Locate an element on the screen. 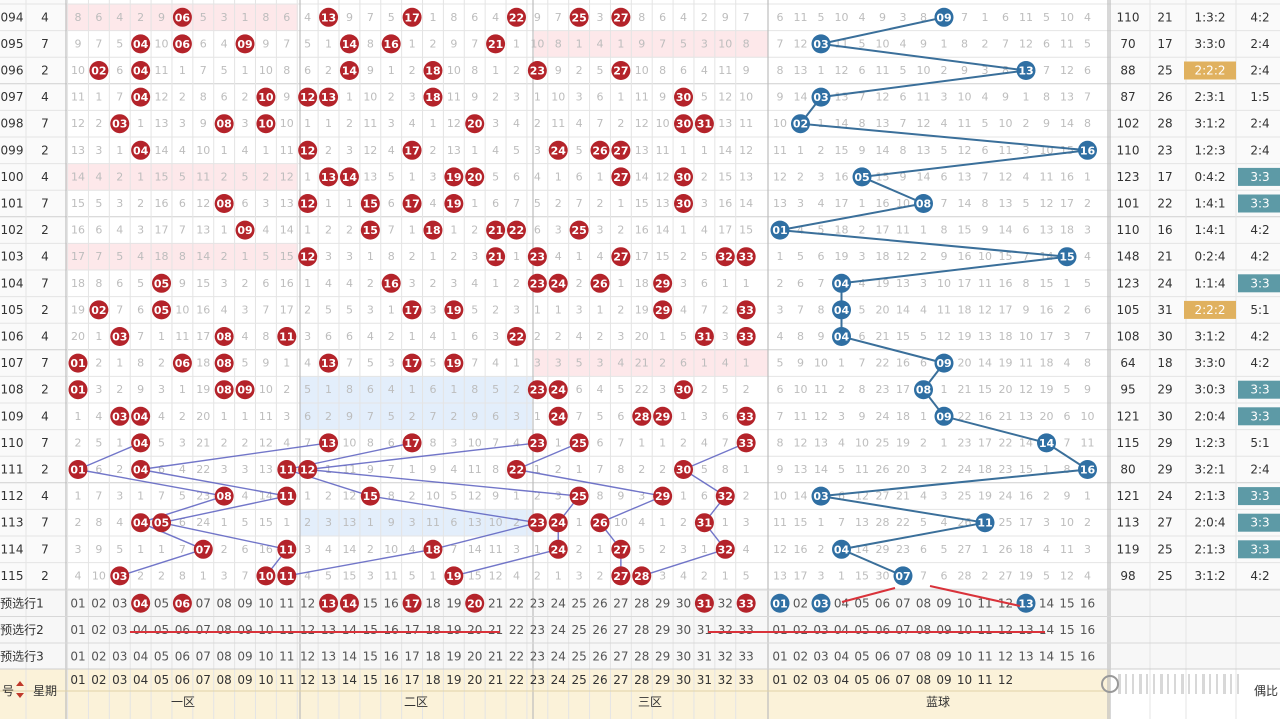 The height and width of the screenshot is (719, 1280). weekday-value: 2 is located at coordinates (45, 150).